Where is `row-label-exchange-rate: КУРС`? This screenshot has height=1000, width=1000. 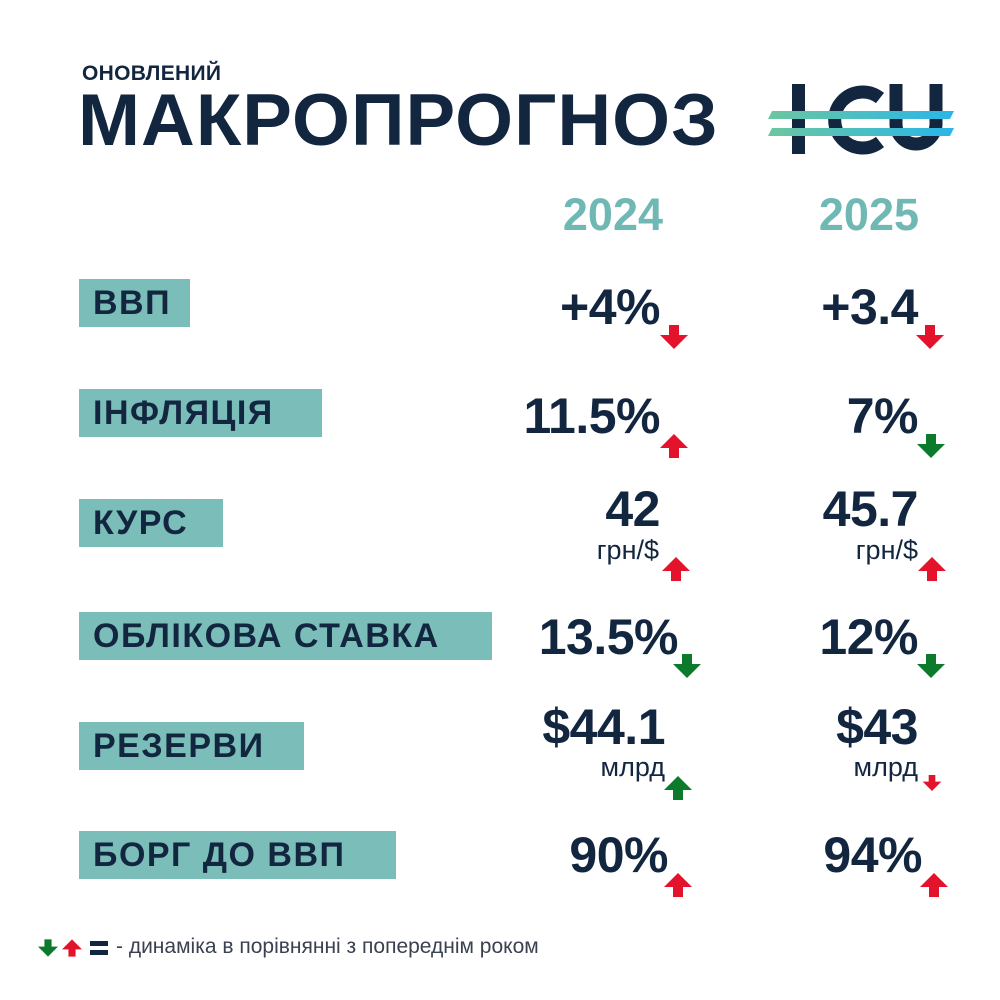 row-label-exchange-rate: КУРС is located at coordinates (151, 523).